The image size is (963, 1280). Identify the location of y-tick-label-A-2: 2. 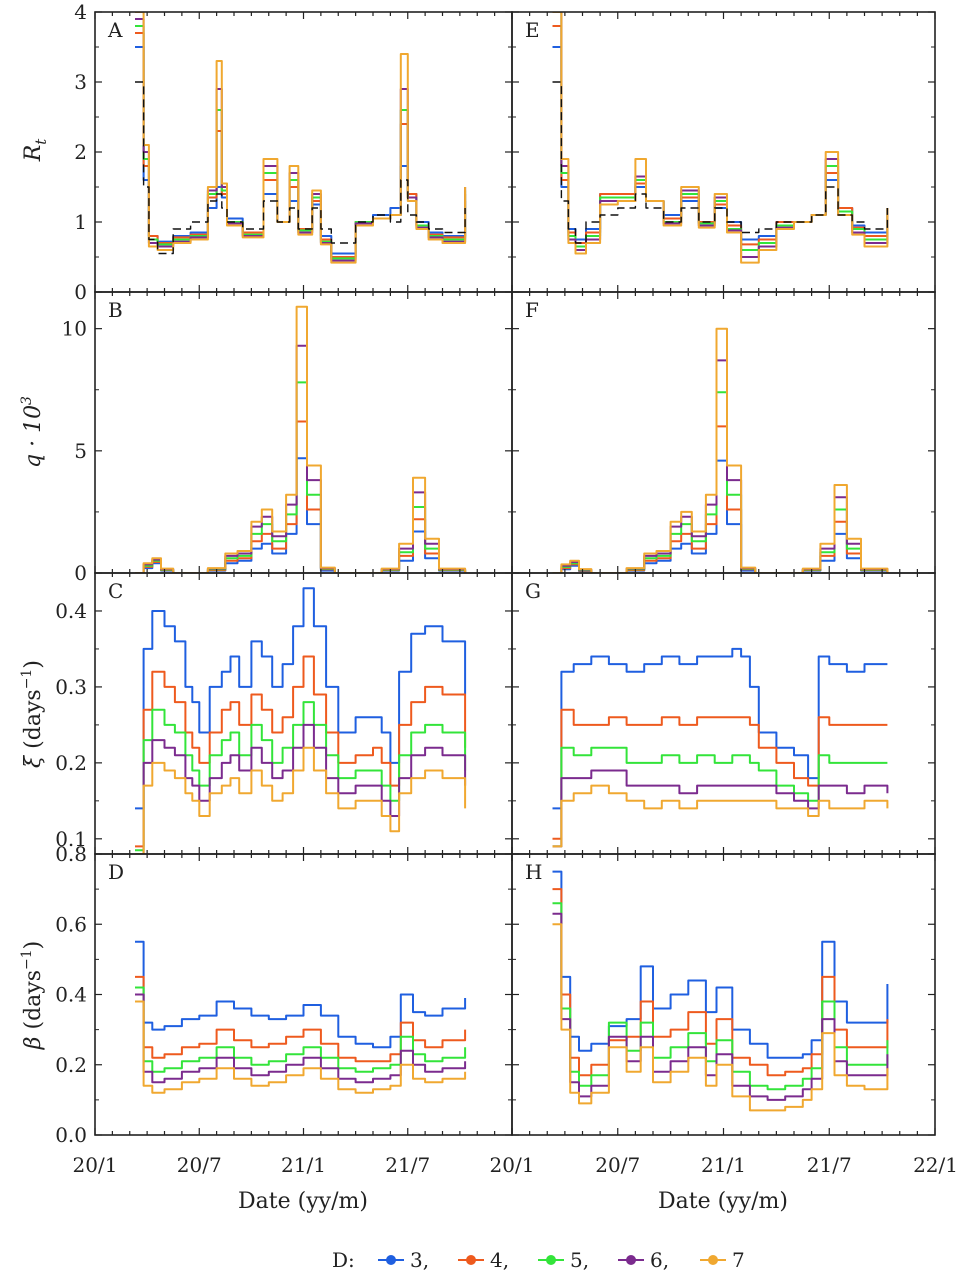
(80, 152).